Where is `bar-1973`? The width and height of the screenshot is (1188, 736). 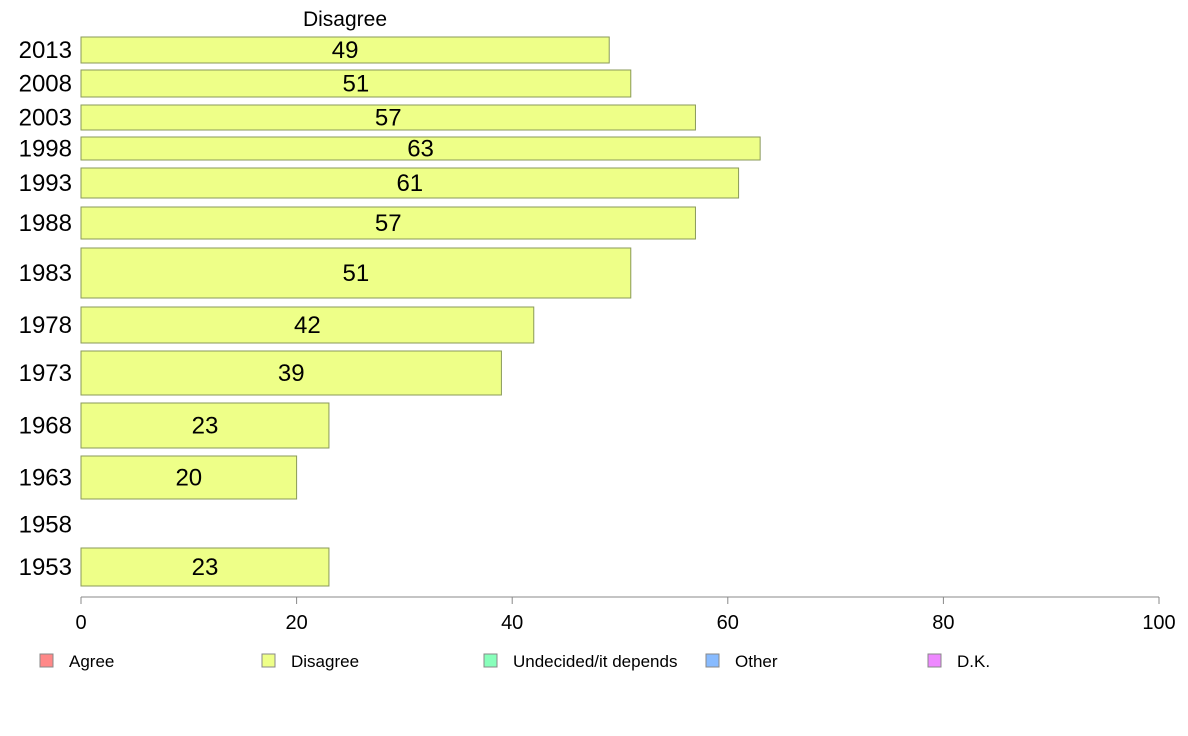
bar-1973 is located at coordinates (291, 373).